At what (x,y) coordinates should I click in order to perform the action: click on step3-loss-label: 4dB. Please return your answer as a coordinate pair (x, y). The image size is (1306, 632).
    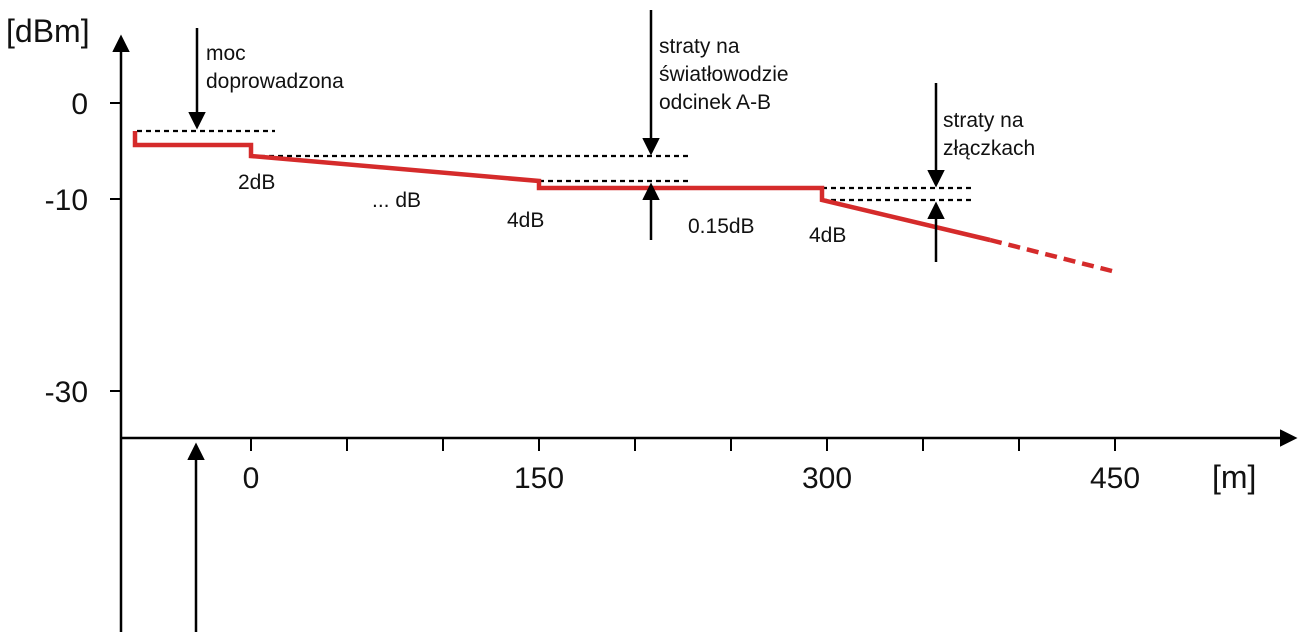
    Looking at the image, I should click on (827, 235).